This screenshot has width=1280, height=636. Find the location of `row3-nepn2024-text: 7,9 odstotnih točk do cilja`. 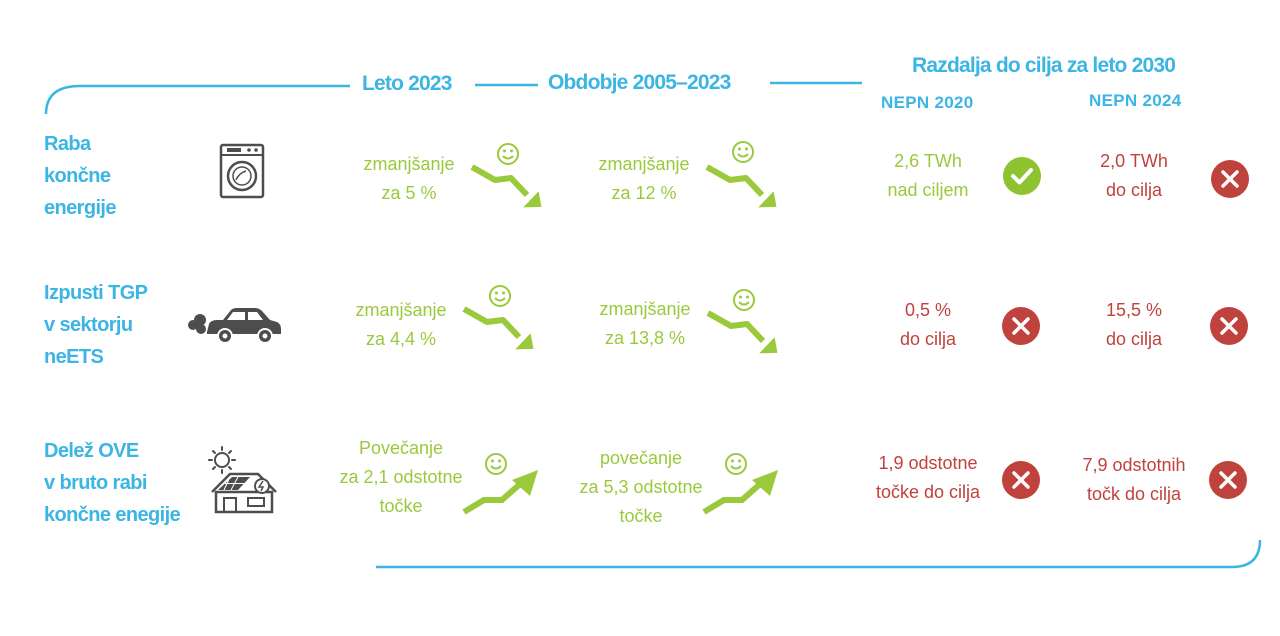

row3-nepn2024-text: 7,9 odstotnih točk do cilja is located at coordinates (1134, 479).